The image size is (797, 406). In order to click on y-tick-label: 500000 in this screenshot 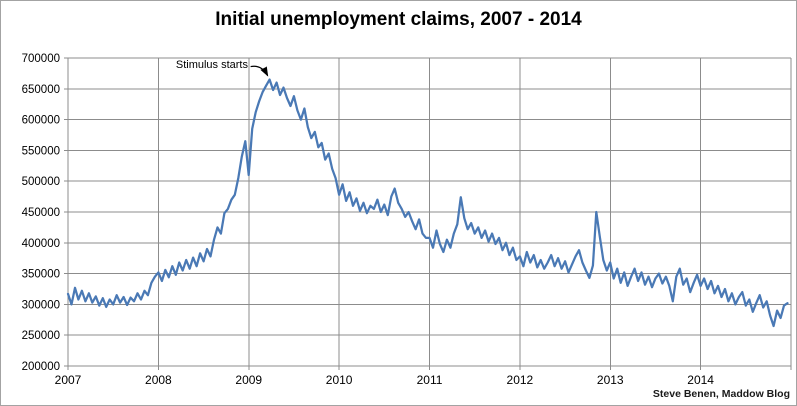, I will do `click(41, 182)`.